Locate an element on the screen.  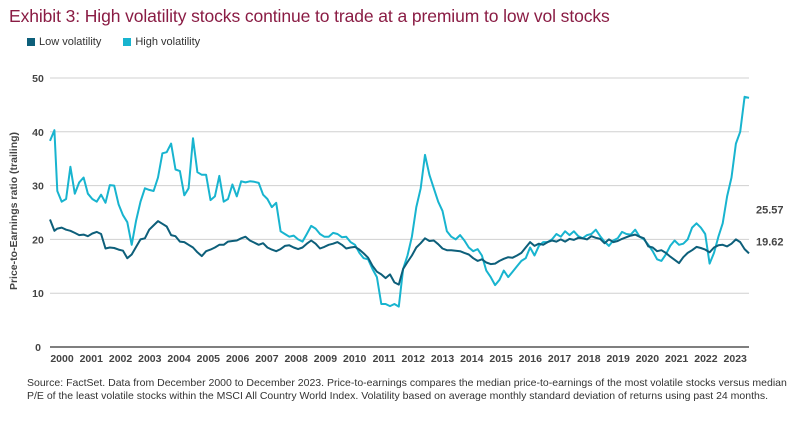
x-tick-label: 2019 is located at coordinates (618, 359).